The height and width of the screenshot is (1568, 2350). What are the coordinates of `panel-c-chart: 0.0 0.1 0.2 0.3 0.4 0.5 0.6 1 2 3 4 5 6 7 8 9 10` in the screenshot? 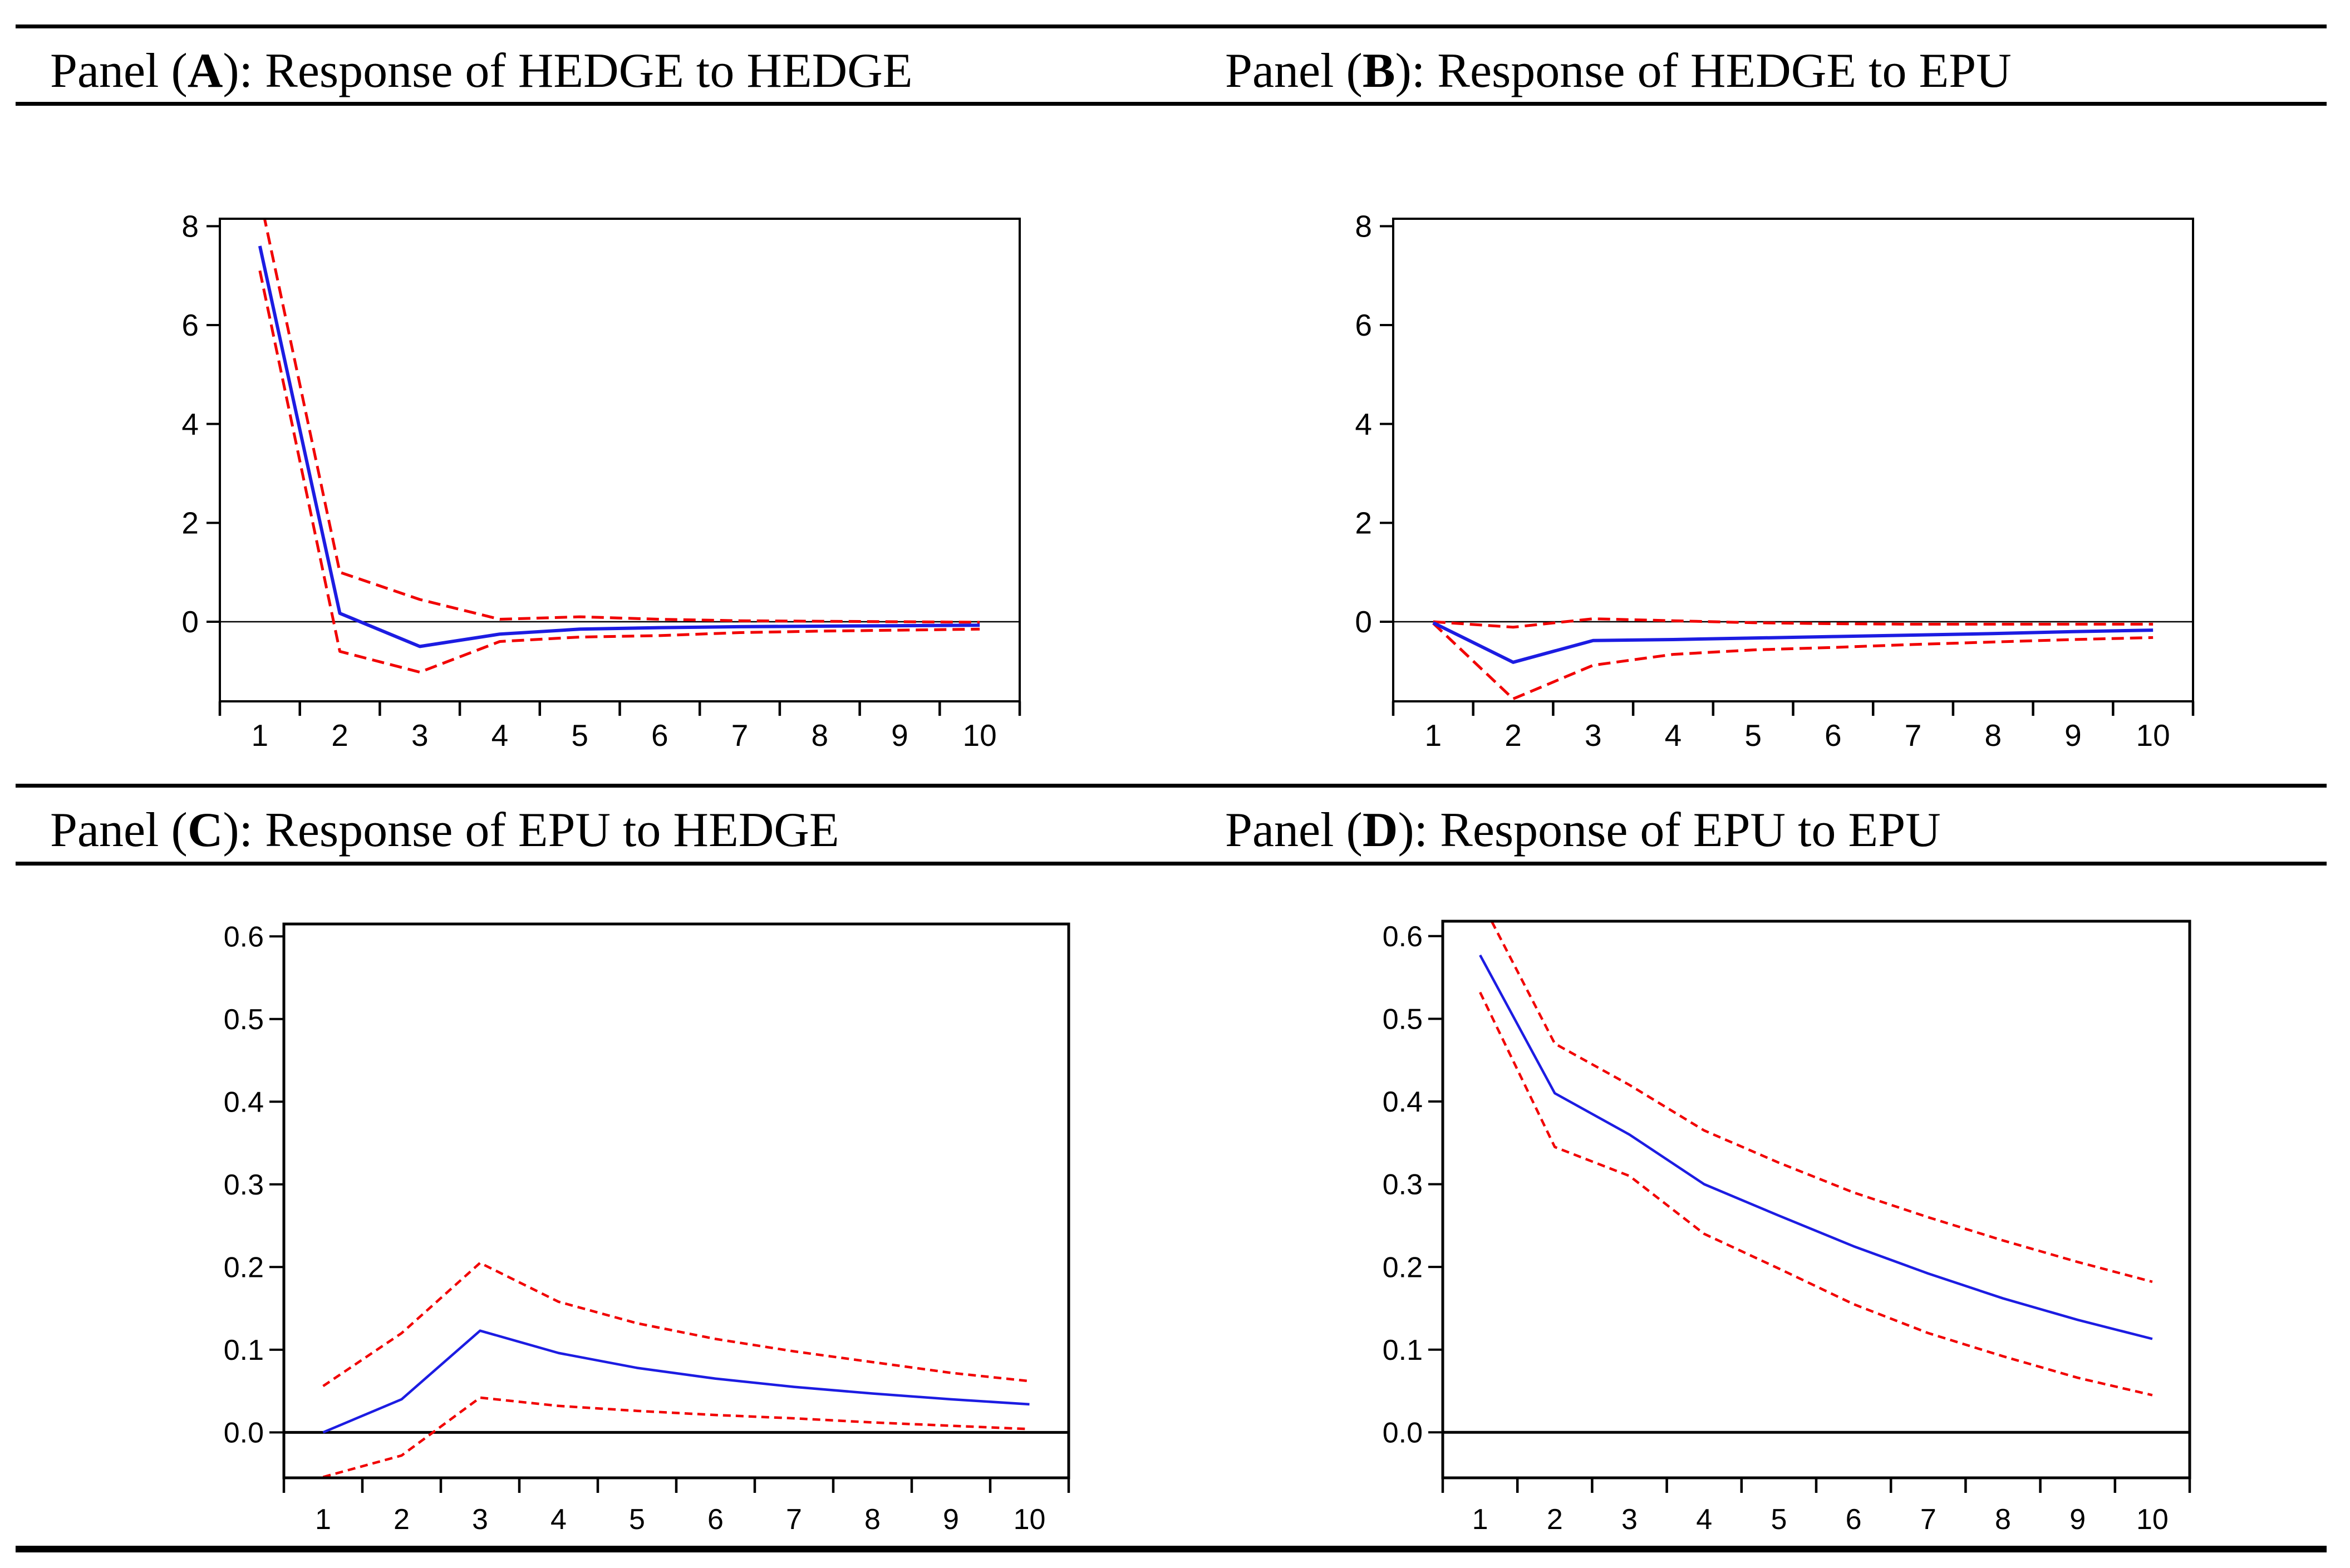 It's located at (647, 1228).